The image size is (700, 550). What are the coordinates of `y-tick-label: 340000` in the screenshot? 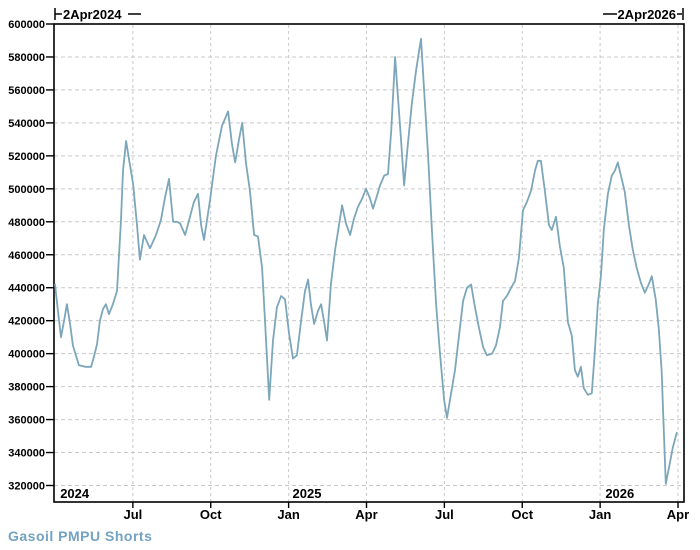 It's located at (26, 454).